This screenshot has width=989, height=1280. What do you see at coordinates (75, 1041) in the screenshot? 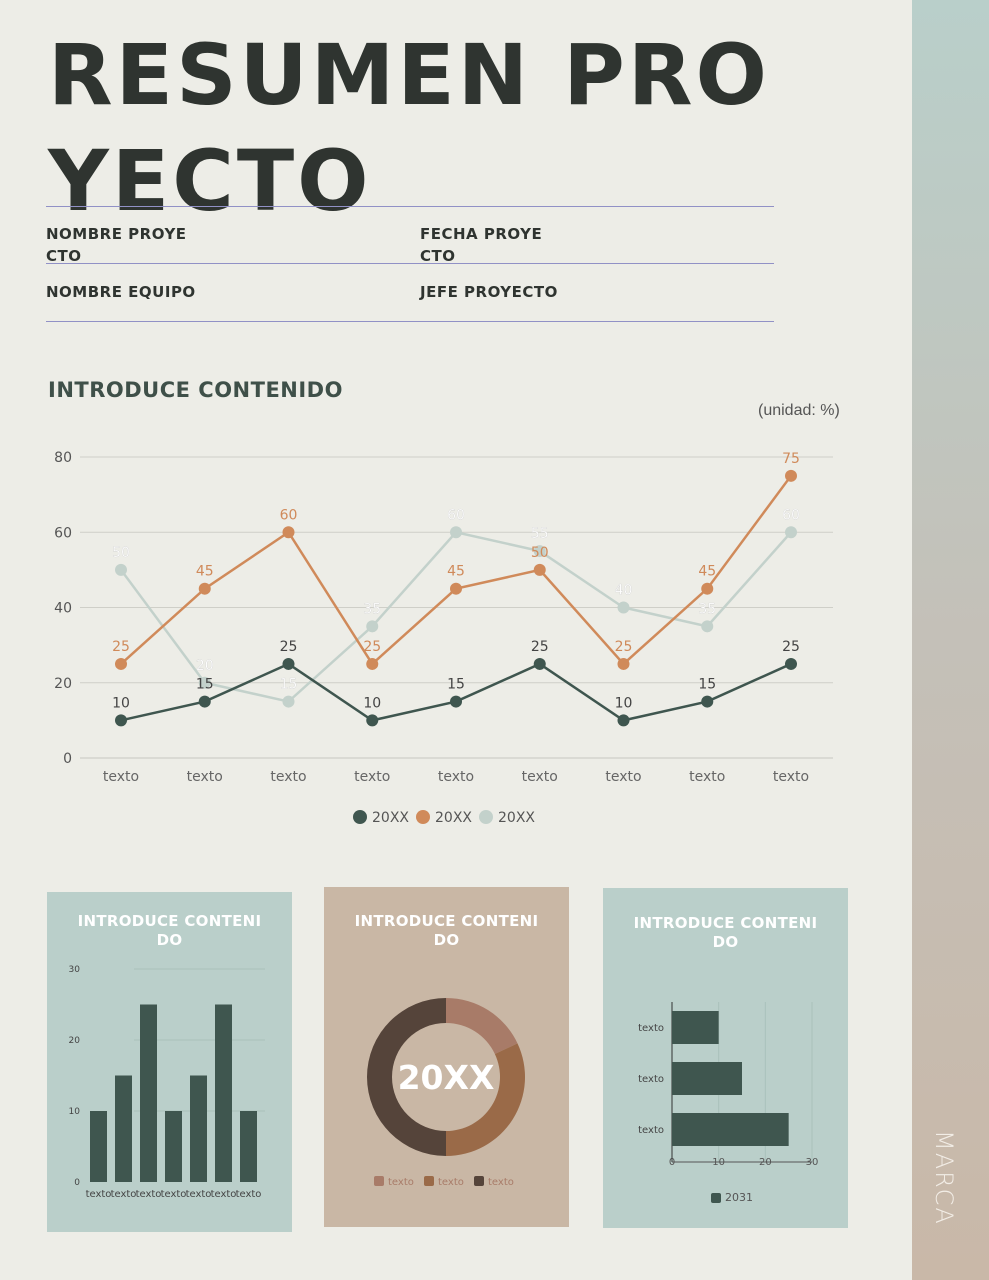
I see `y-tick-label: 20` at bounding box center [75, 1041].